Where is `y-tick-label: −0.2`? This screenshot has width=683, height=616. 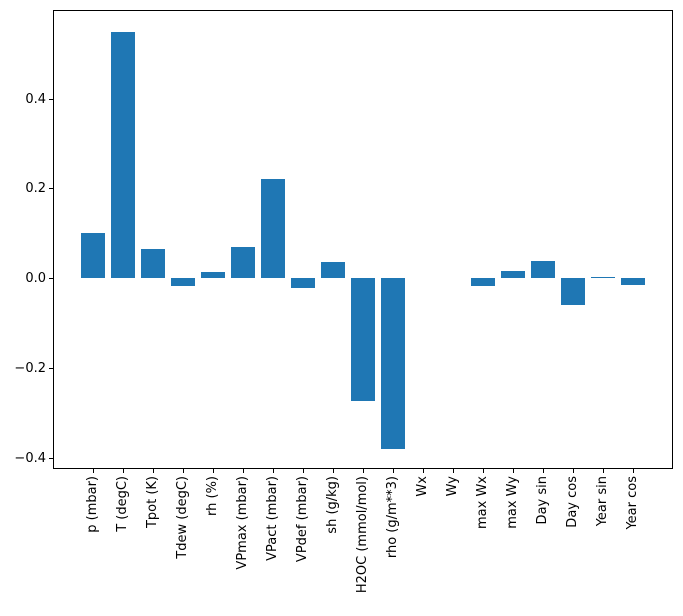
y-tick-label: −0.2 is located at coordinates (30, 369).